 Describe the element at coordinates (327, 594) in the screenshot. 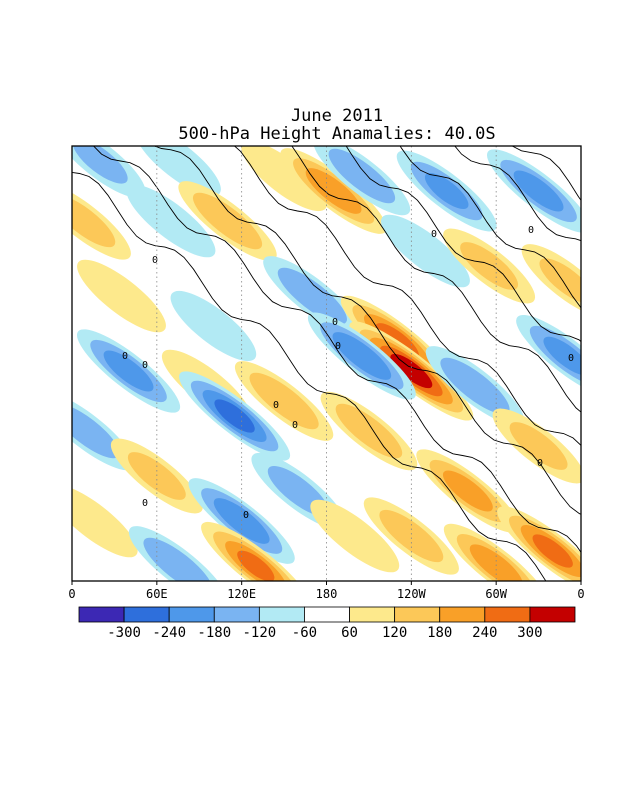

I see `x-tick-label: 180` at that location.